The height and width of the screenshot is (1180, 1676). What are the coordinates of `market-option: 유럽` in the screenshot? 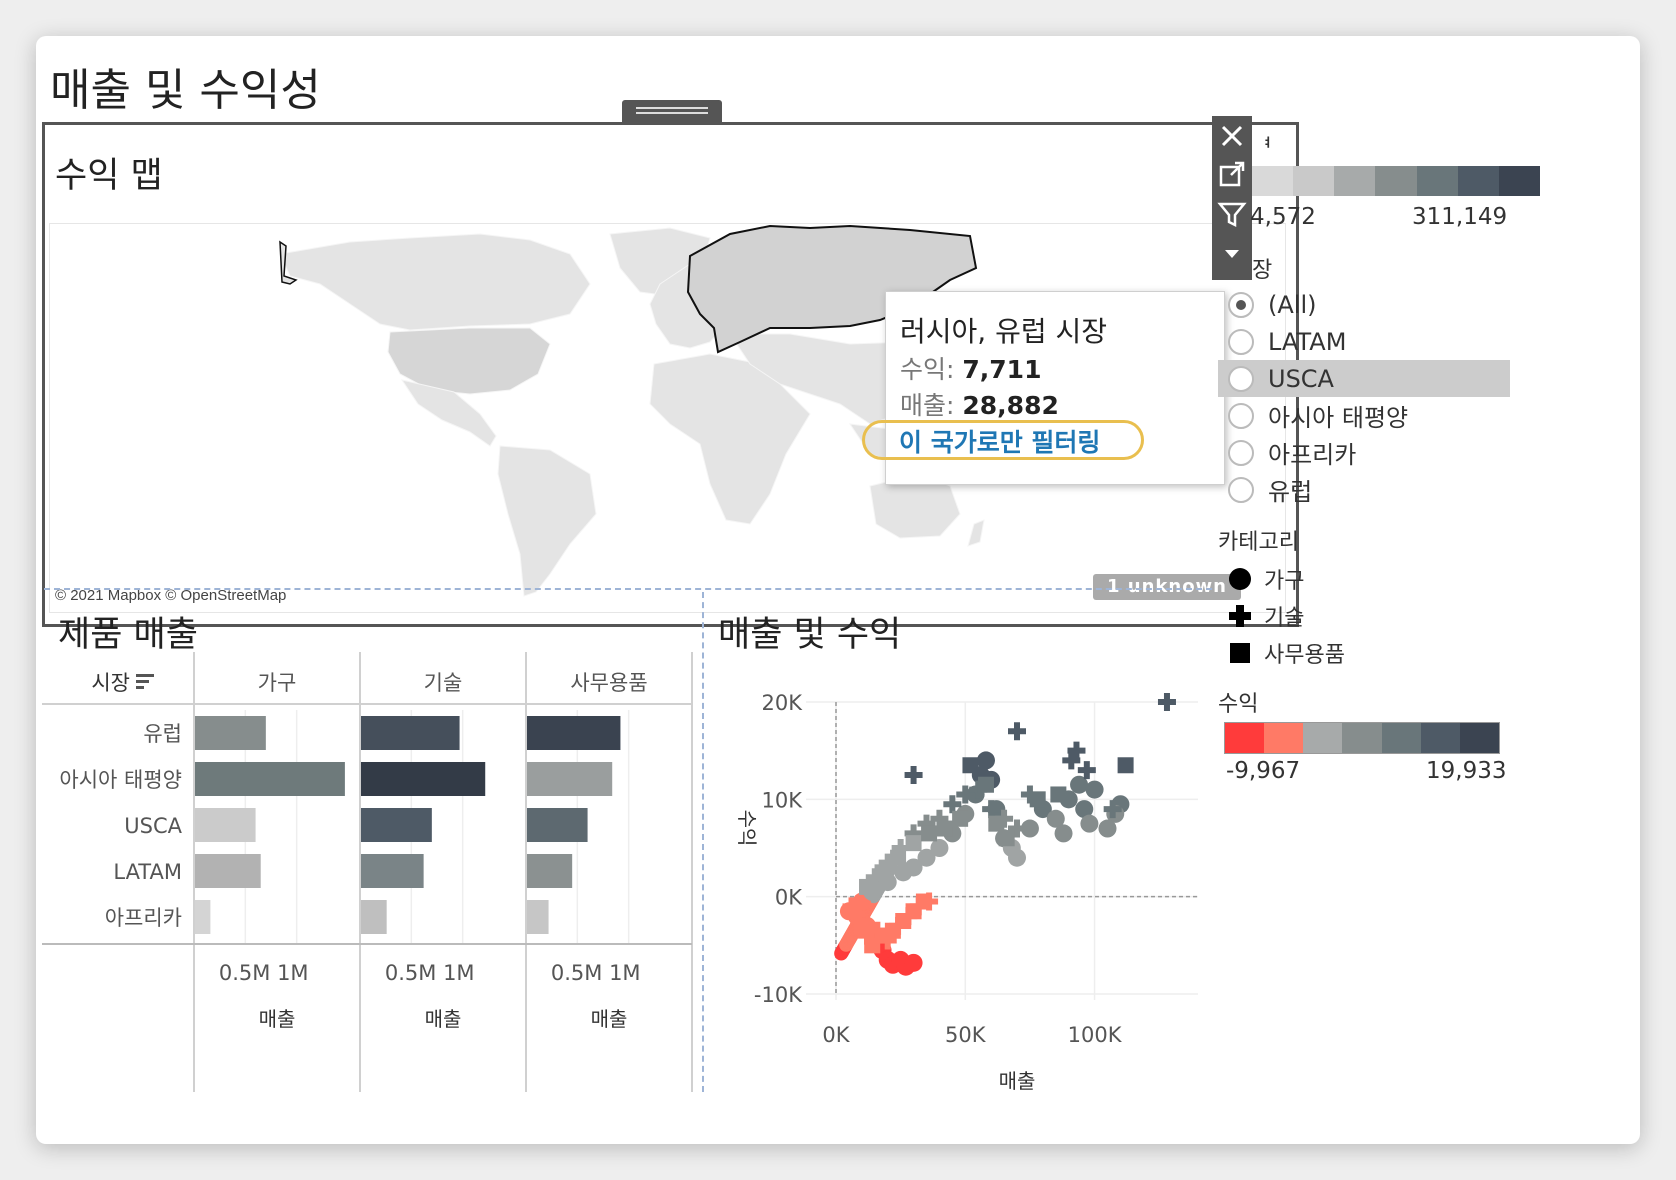 It's located at (1364, 489).